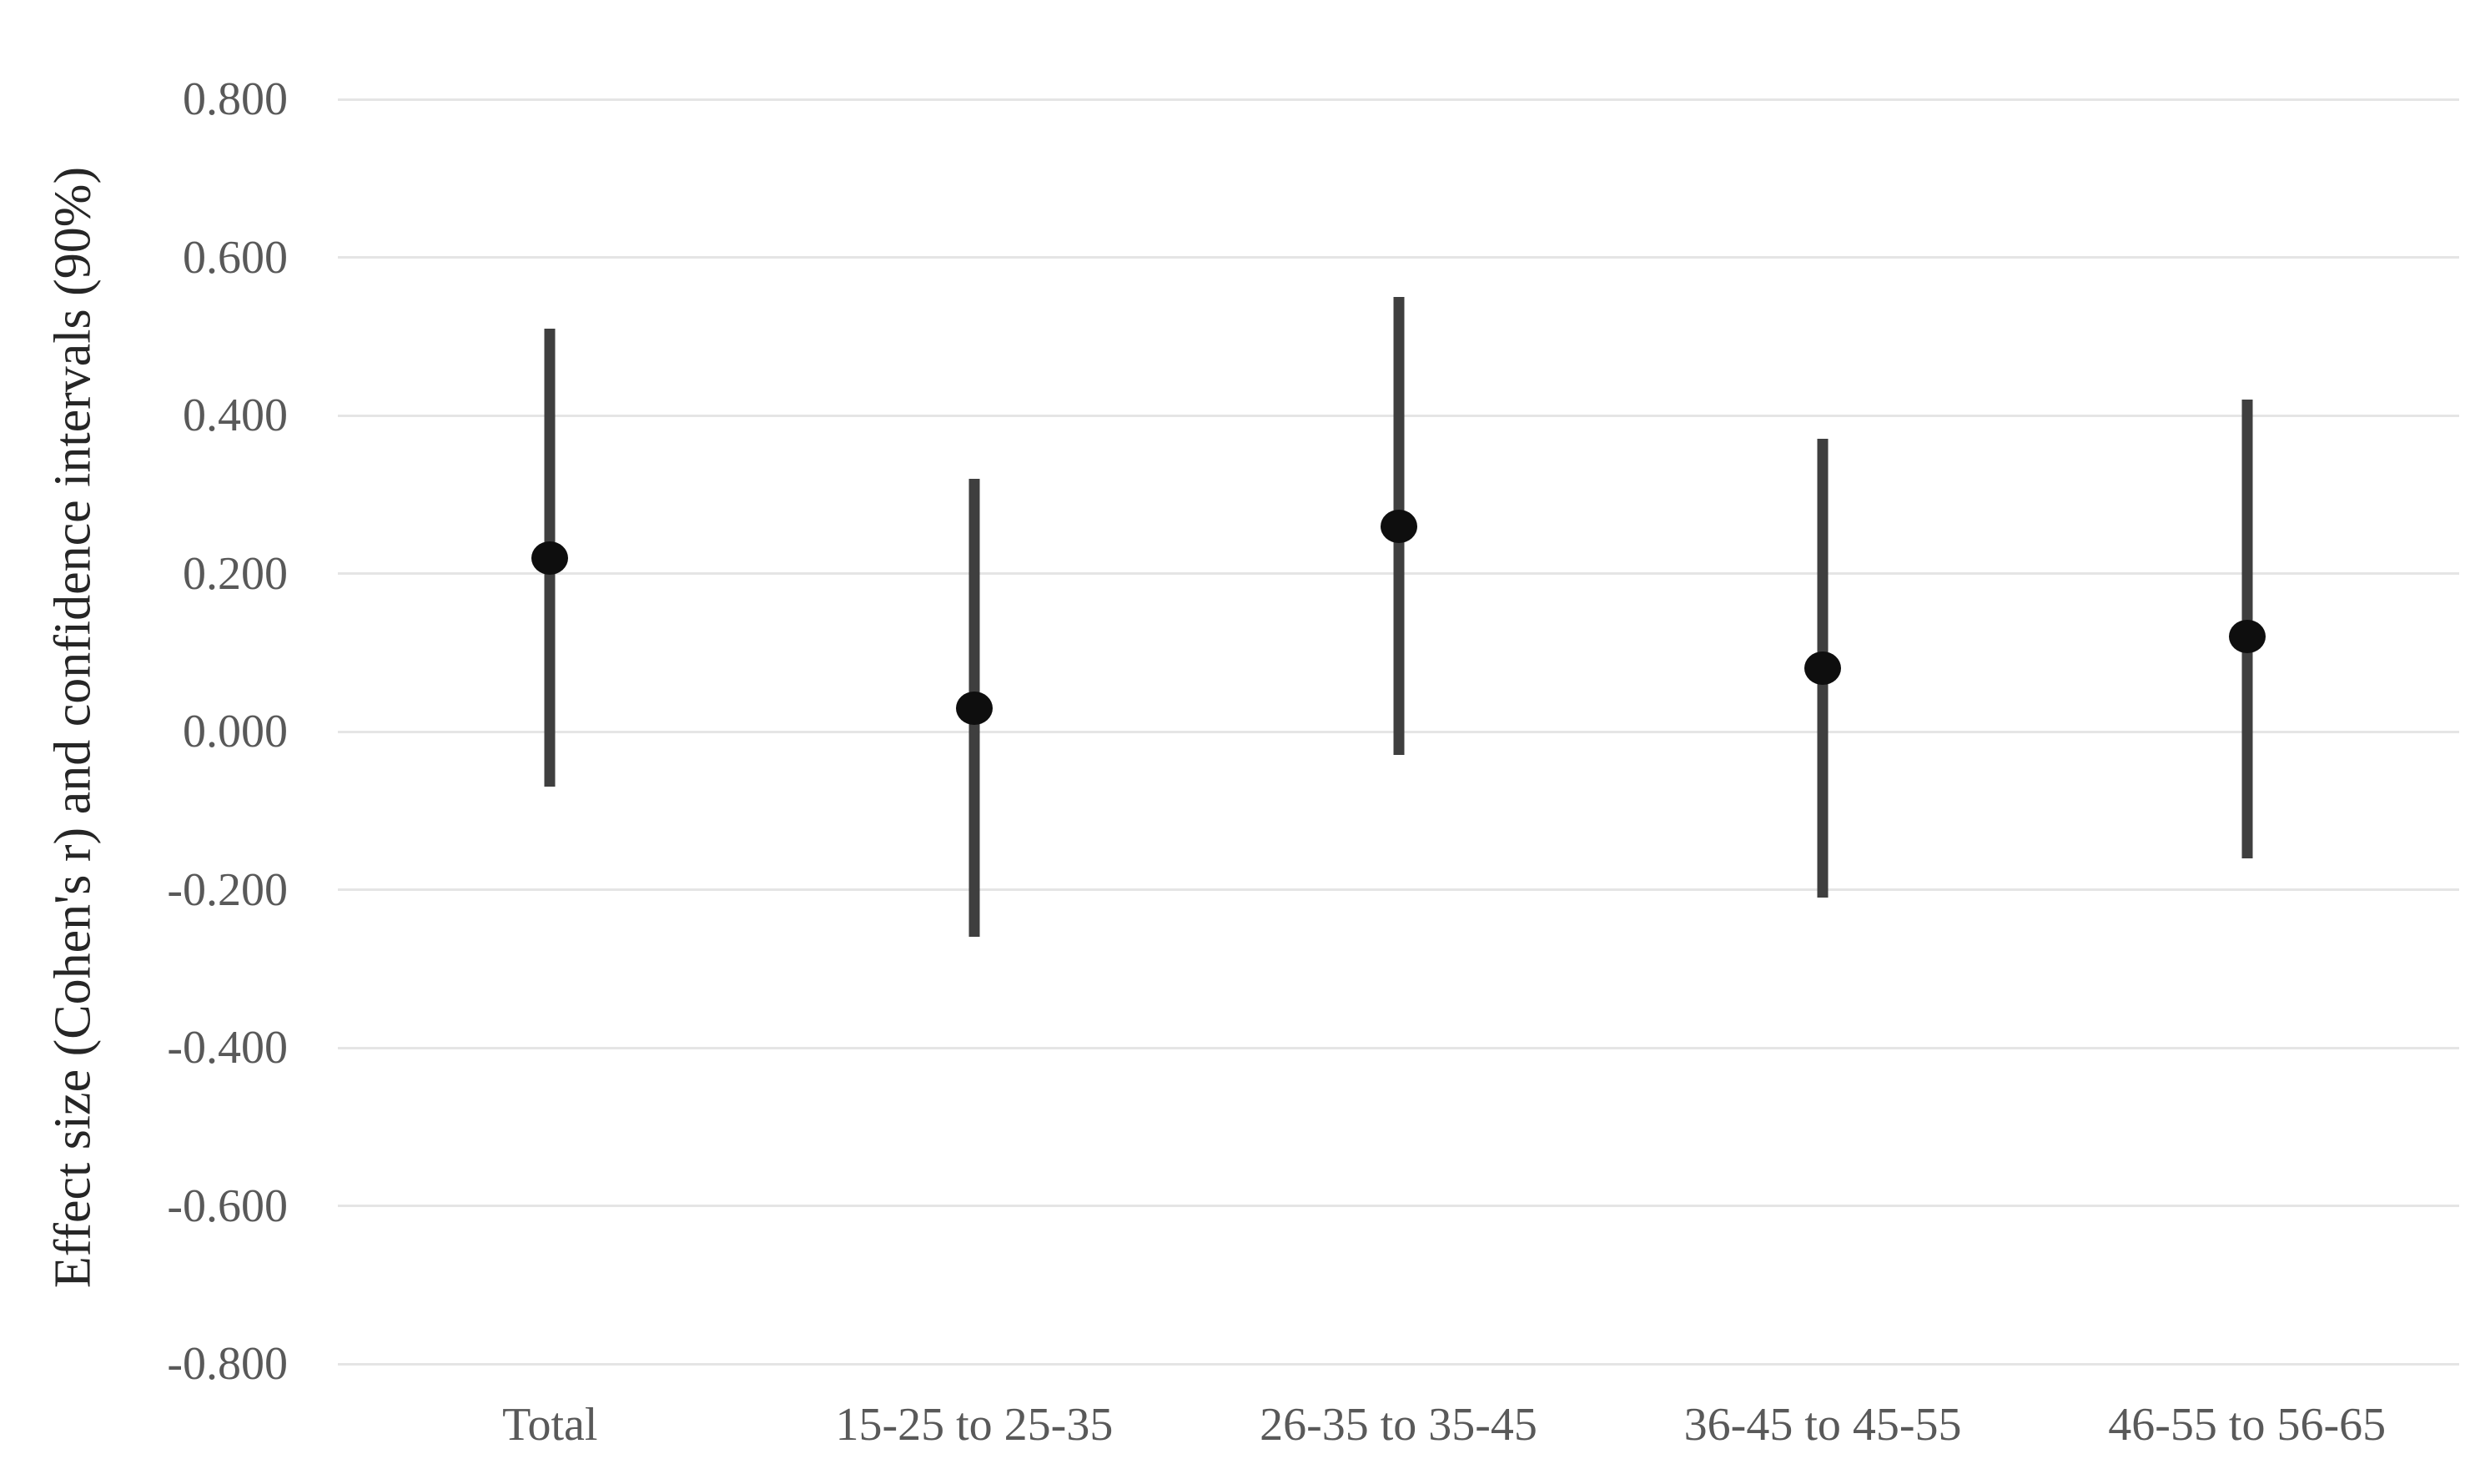 The height and width of the screenshot is (1484, 2465). Describe the element at coordinates (235, 416) in the screenshot. I see `y-tick-label: 0.400` at that location.